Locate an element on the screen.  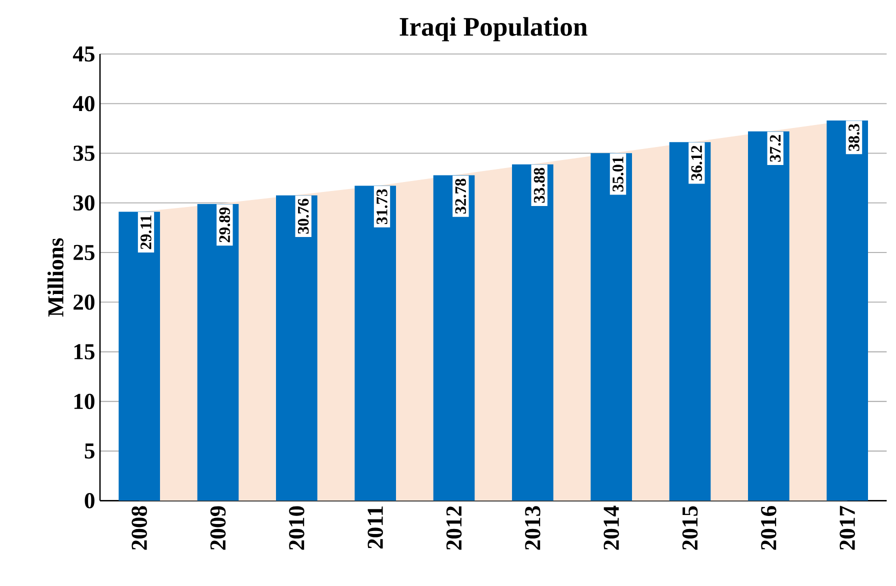
y-tick-label: 15 is located at coordinates (84, 352).